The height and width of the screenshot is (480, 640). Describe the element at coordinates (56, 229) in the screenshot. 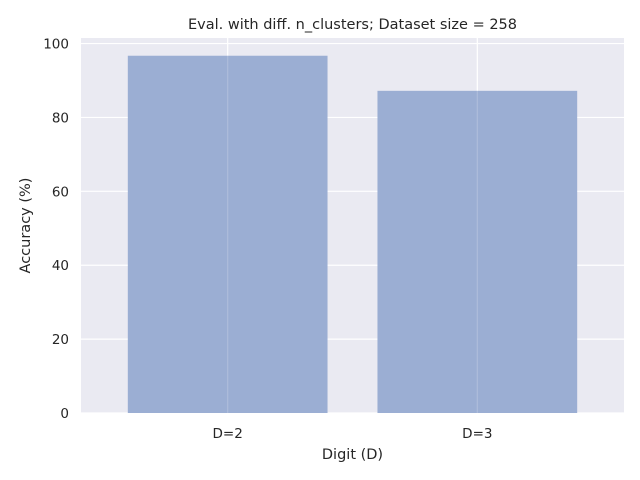

I see `y-tick-labels: 0 20 40 60 80 100` at that location.